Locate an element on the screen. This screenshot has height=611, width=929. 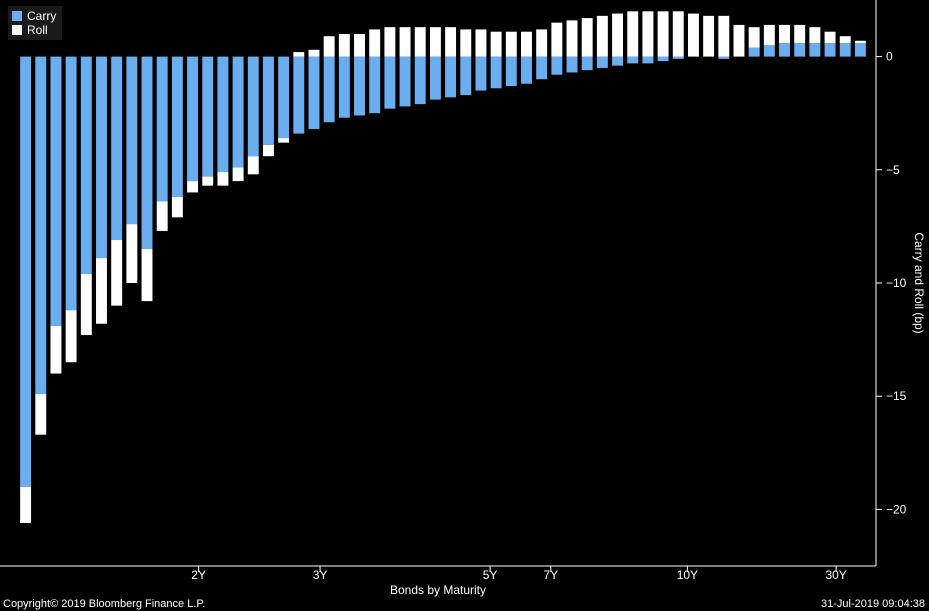
x-tick-label: 10Y is located at coordinates (687, 575).